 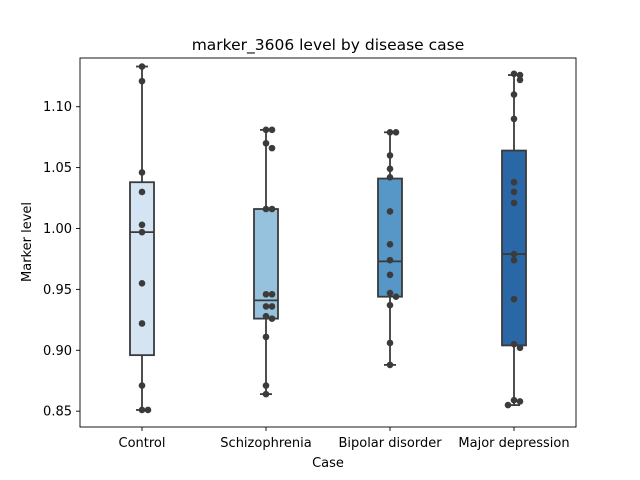 I want to click on x-tick-label: Control, so click(x=142, y=443).